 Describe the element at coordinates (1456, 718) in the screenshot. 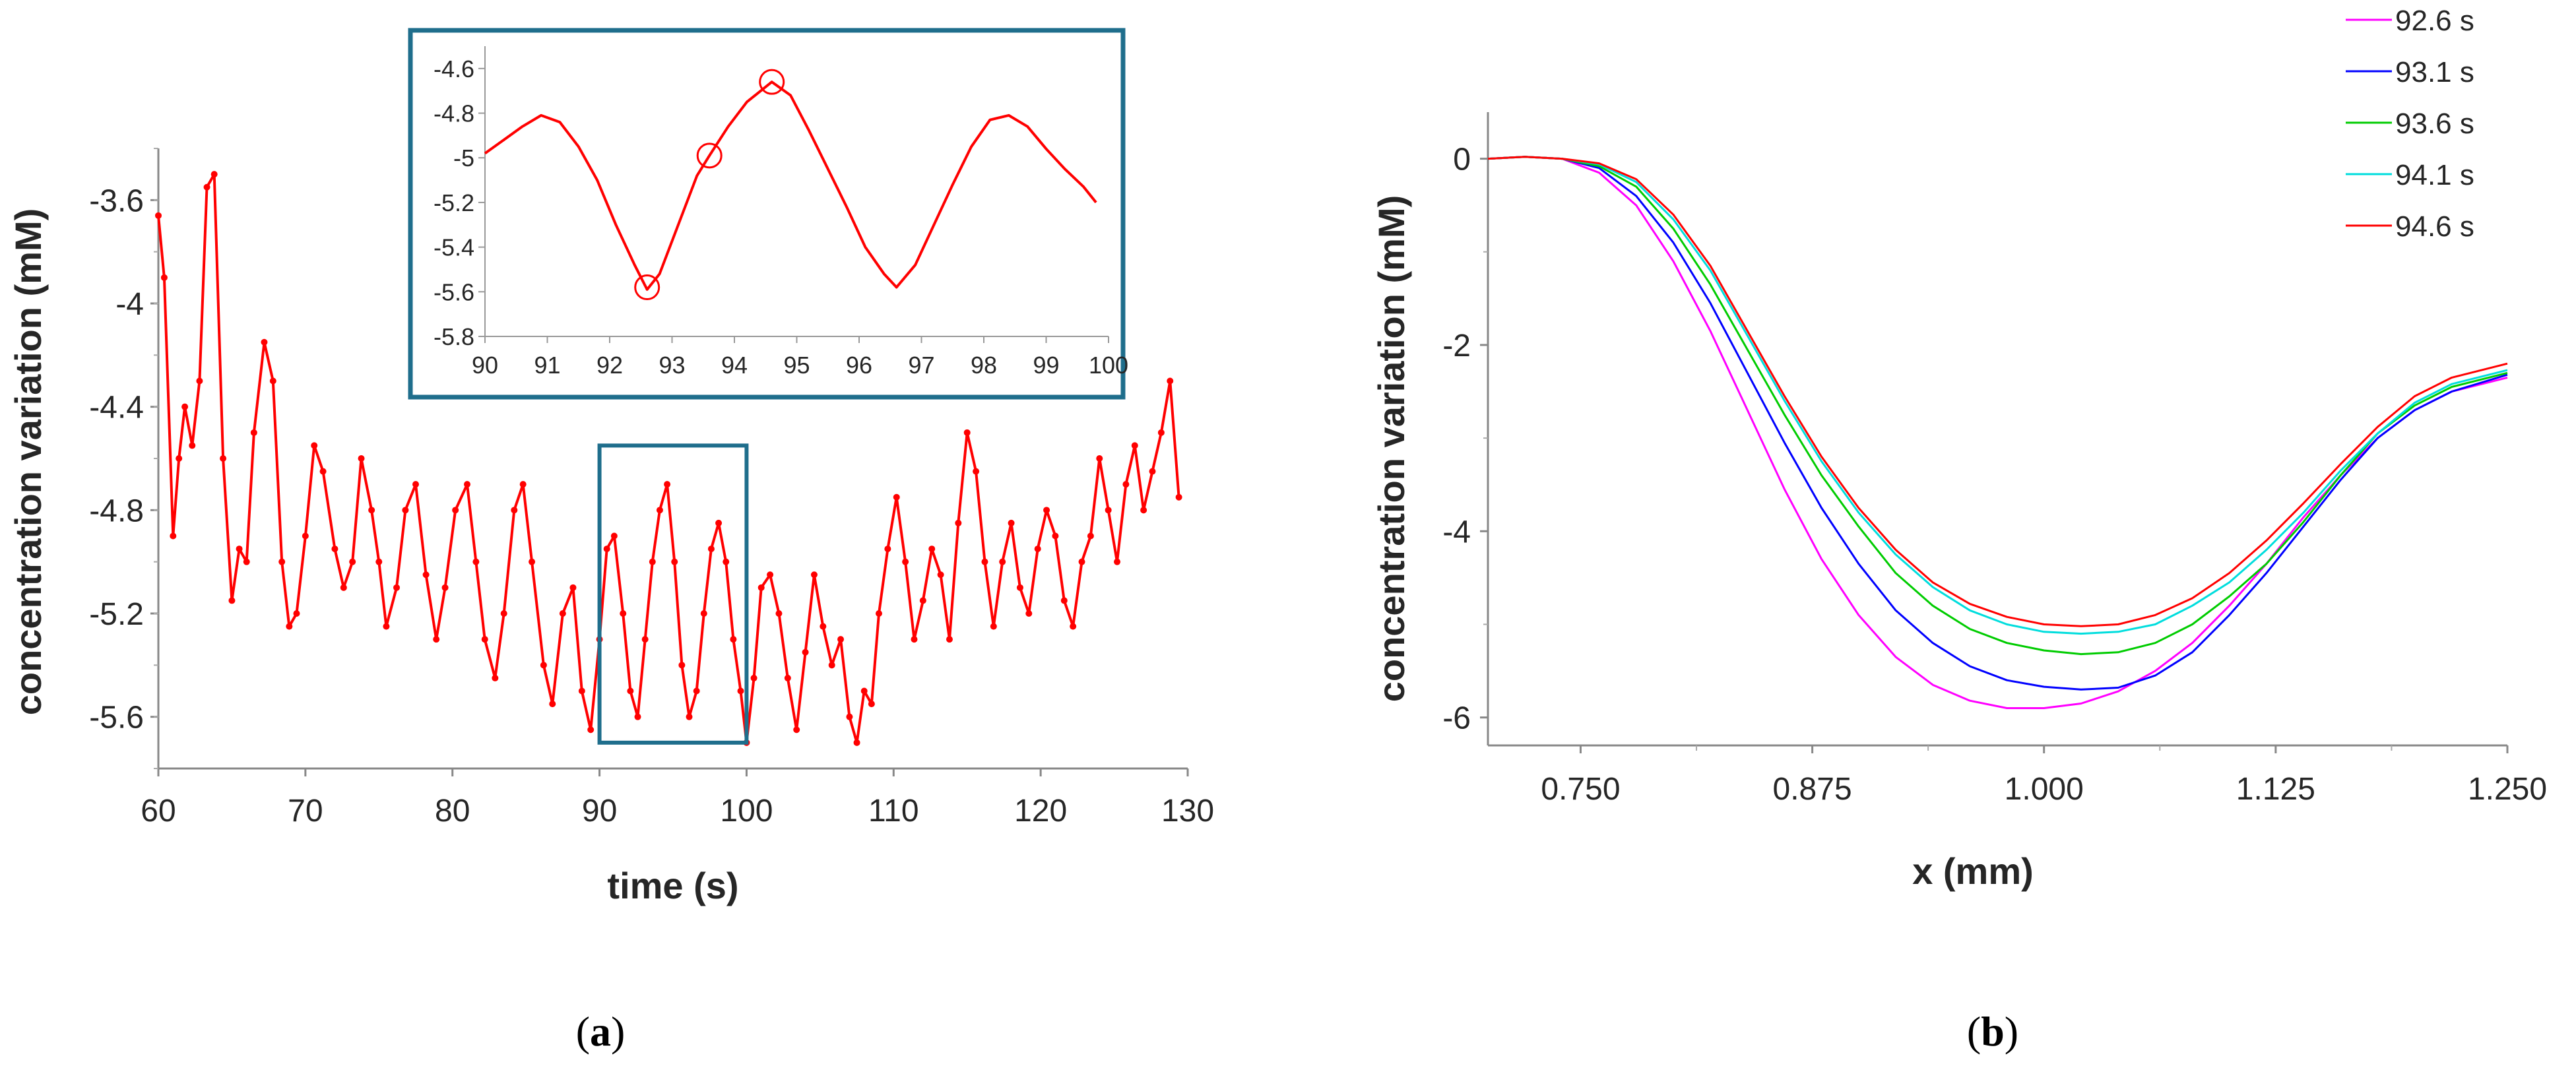

I see `panel-b-y-tick-label: -6` at that location.